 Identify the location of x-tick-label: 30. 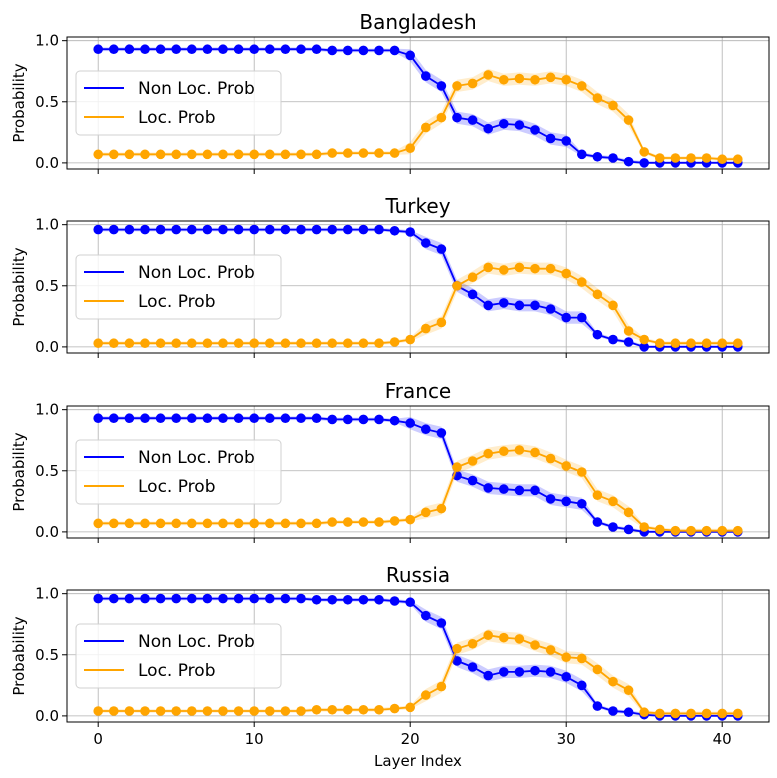
(566, 739).